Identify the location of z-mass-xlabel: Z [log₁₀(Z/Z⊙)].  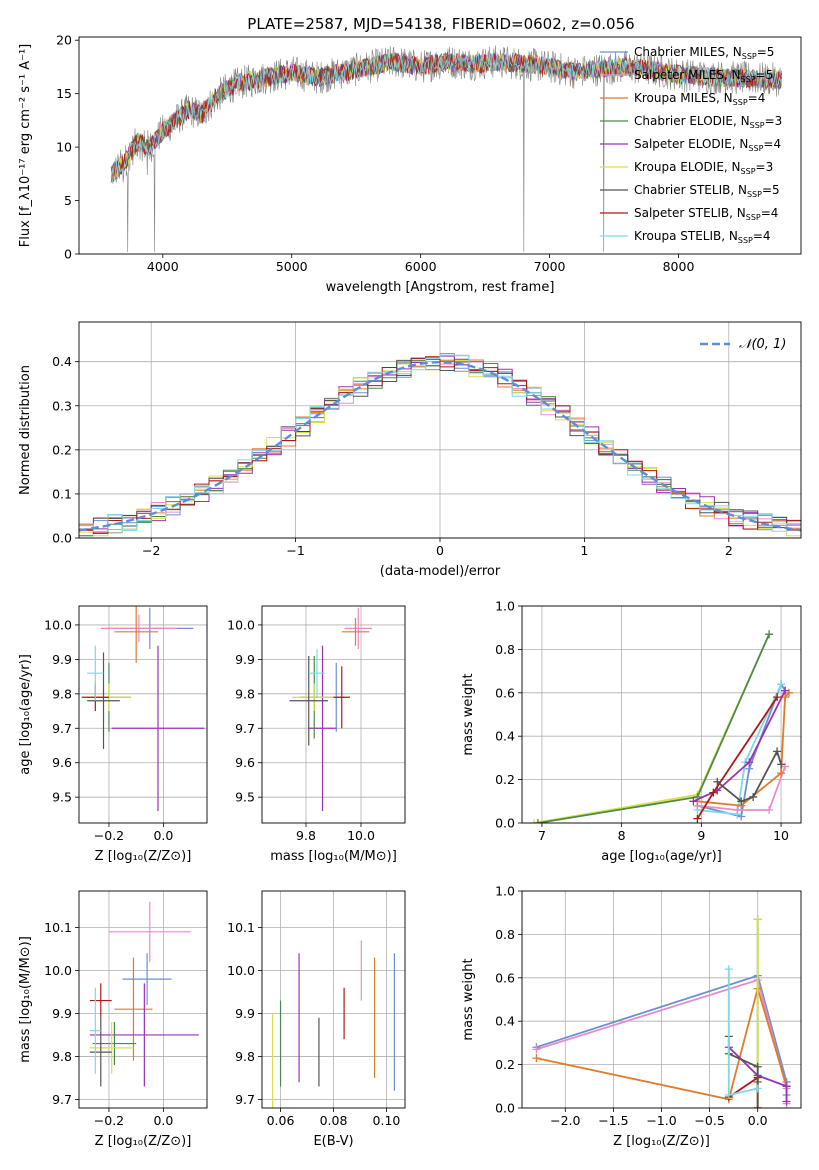
(143, 1141).